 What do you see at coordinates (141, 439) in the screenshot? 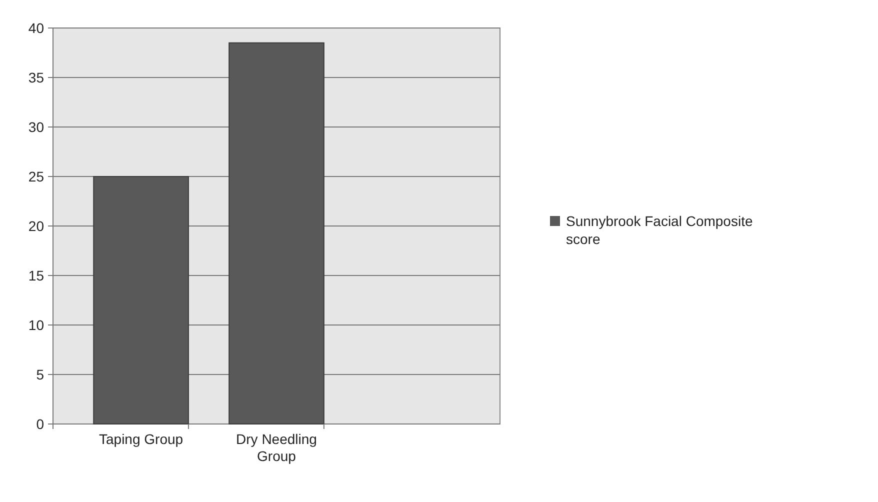
I see `x-tick-label: Taping Group` at bounding box center [141, 439].